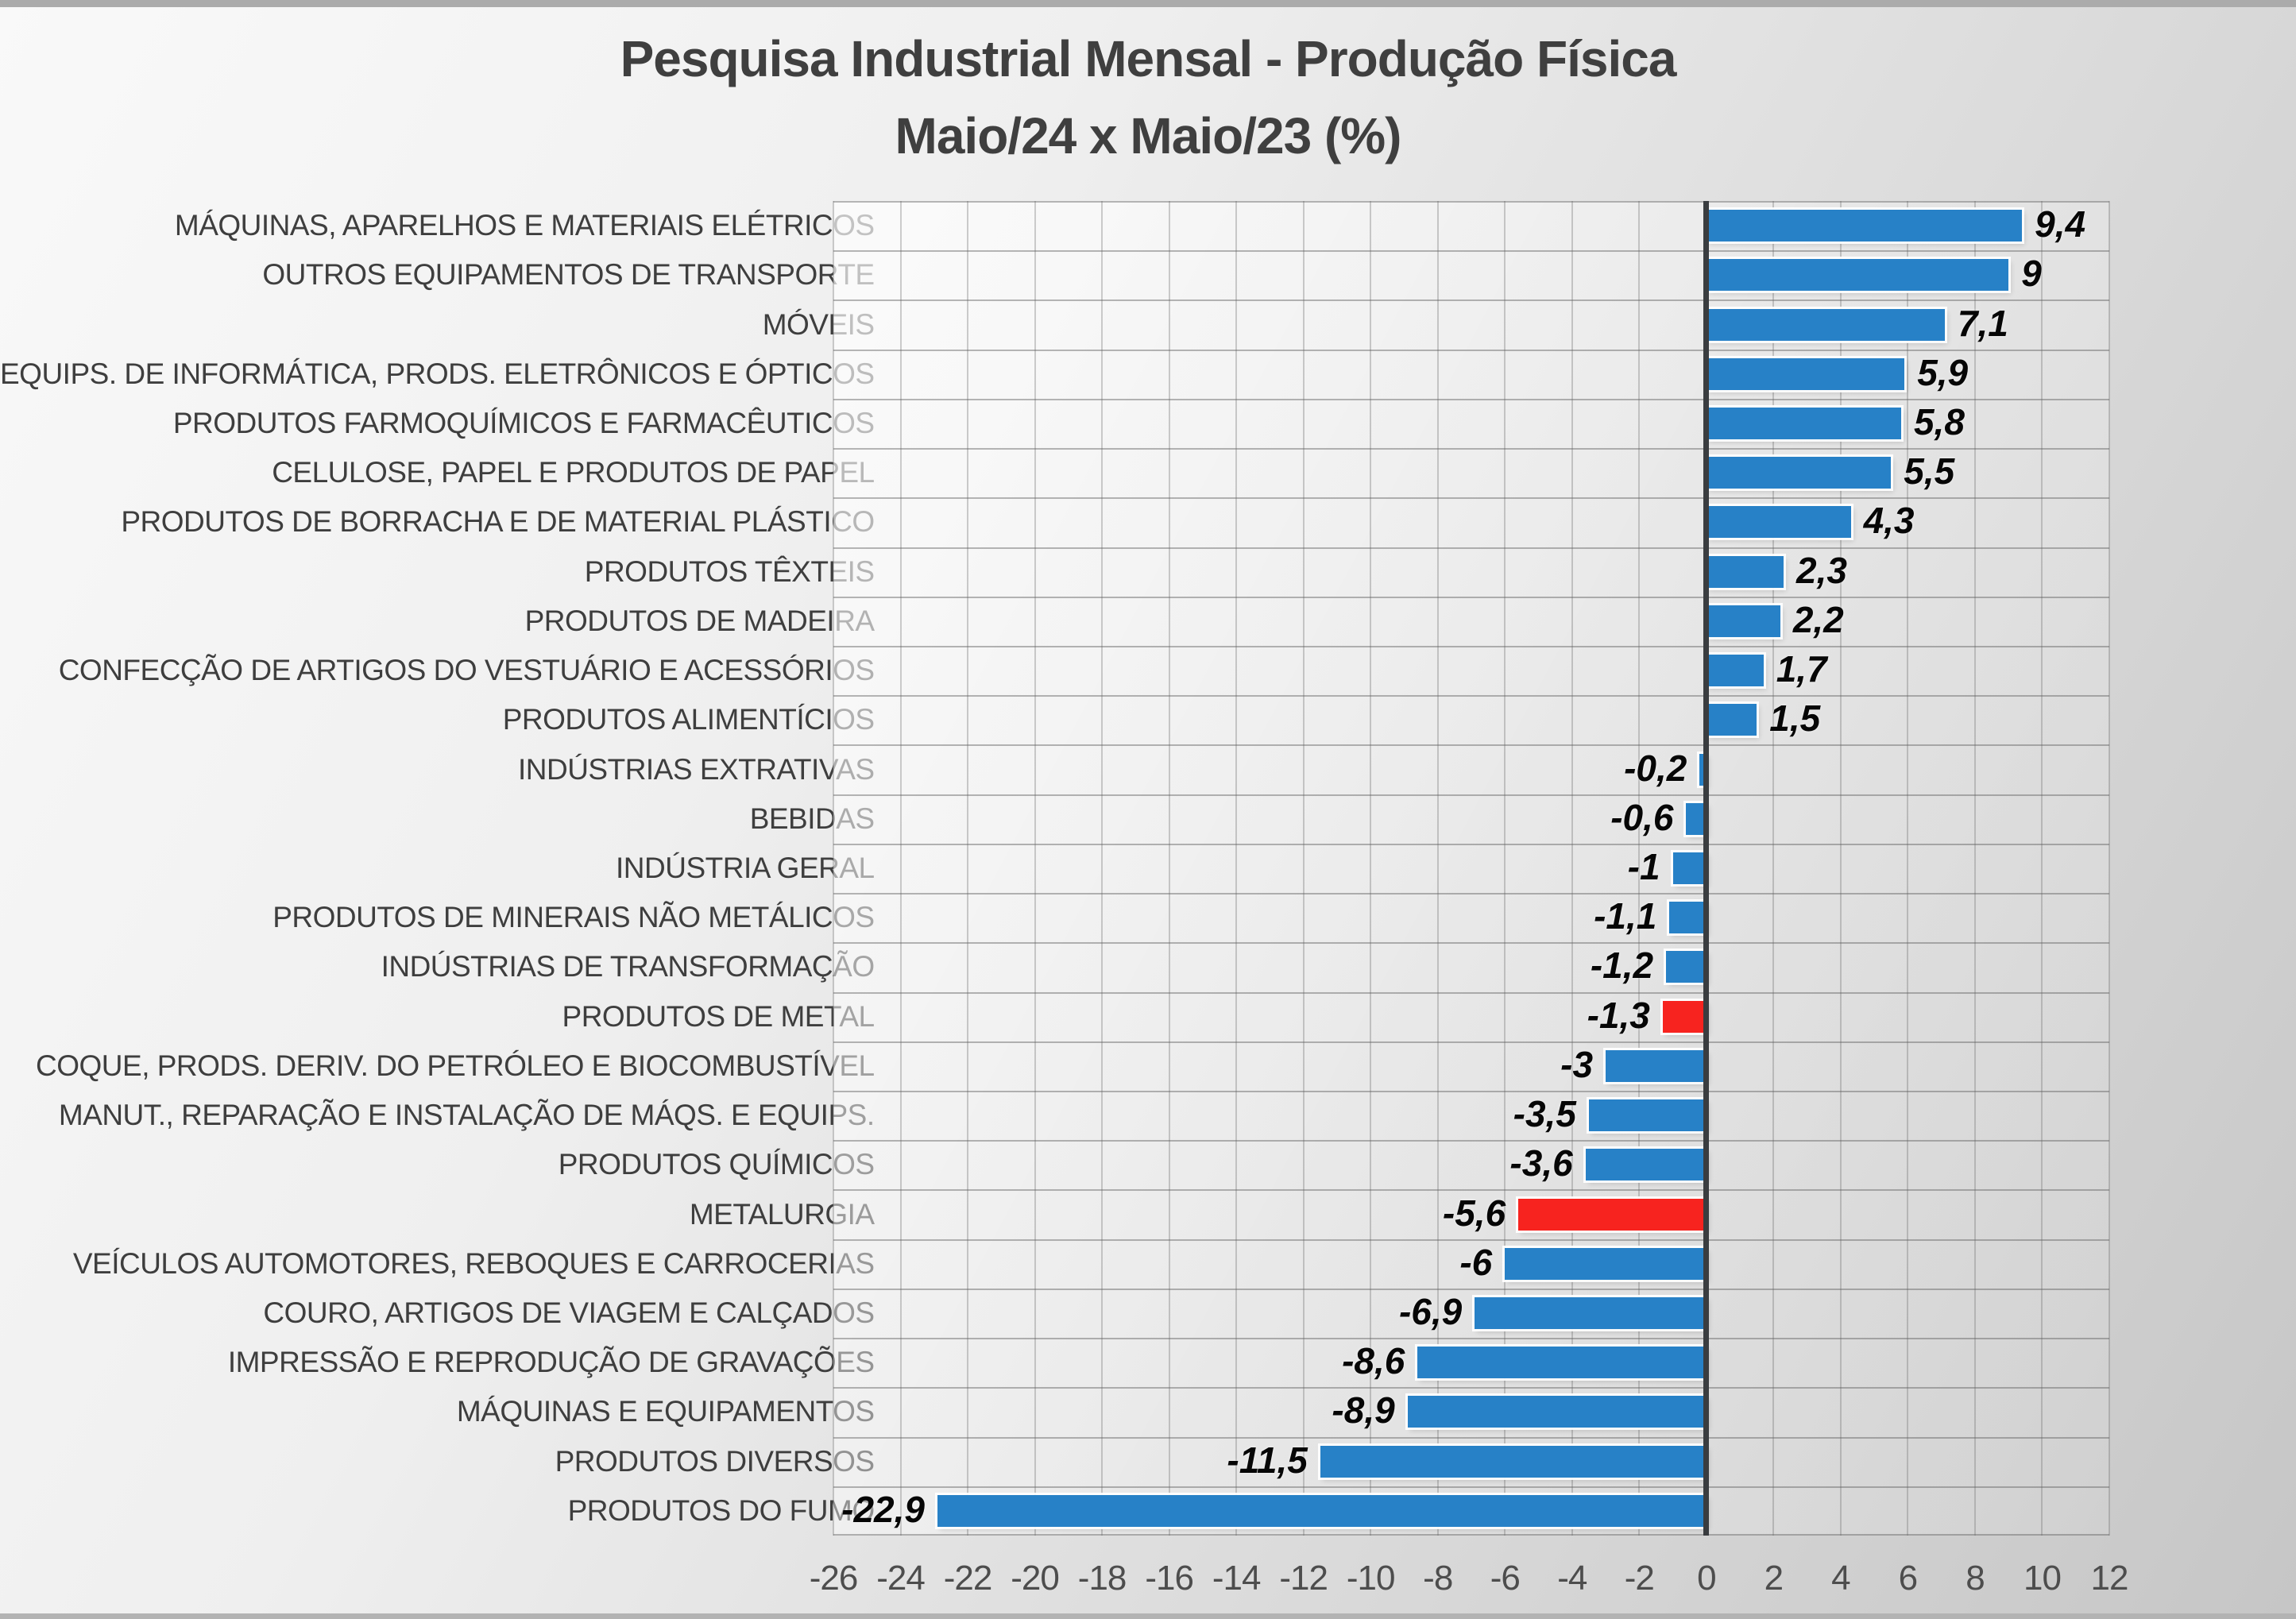 This screenshot has width=2296, height=1619. Describe the element at coordinates (1237, 1578) in the screenshot. I see `x-tick-label: -14` at that location.